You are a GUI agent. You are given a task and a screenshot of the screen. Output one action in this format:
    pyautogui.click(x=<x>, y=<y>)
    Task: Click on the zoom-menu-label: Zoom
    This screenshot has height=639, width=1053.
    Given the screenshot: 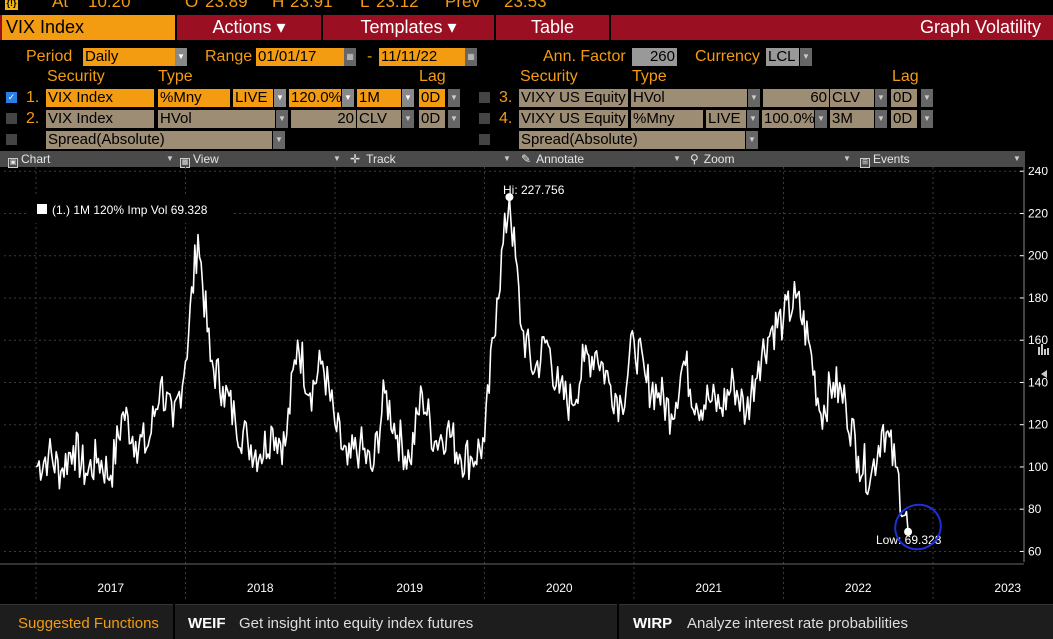 What is the action you would take?
    pyautogui.click(x=719, y=159)
    